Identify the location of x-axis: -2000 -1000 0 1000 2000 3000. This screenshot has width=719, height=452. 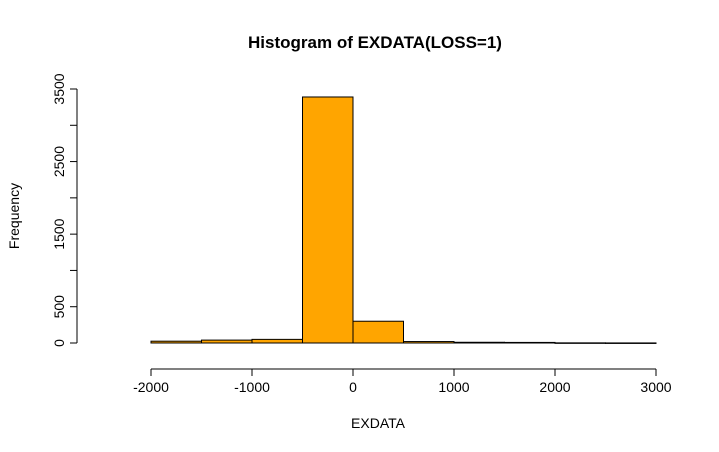
(402, 381).